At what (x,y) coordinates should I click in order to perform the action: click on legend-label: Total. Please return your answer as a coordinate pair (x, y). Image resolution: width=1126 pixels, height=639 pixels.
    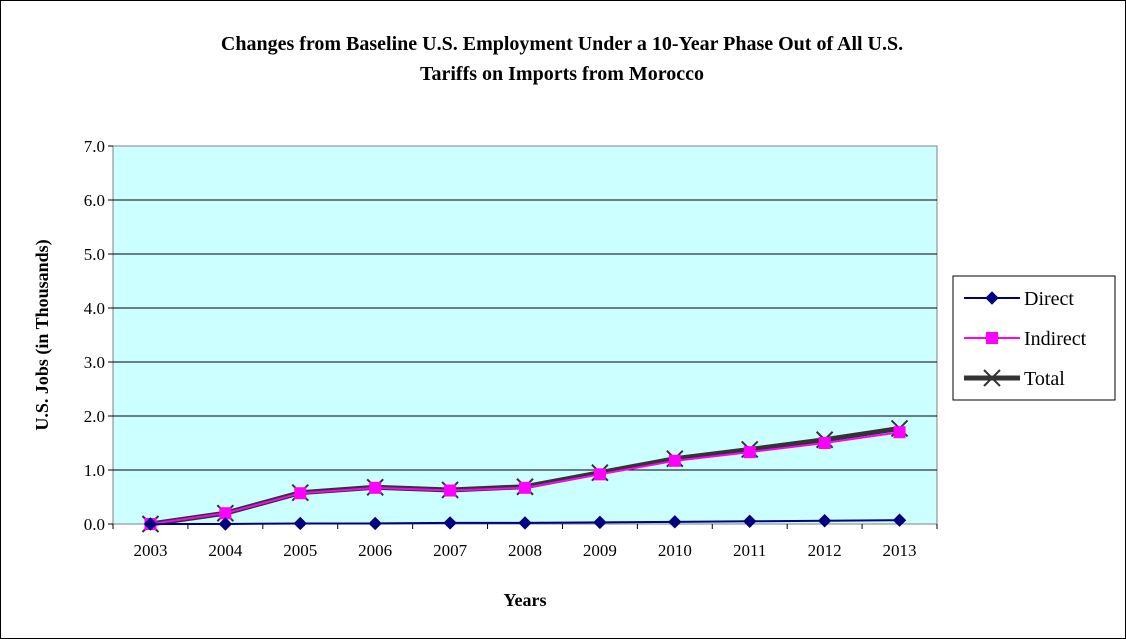
    Looking at the image, I should click on (1044, 379).